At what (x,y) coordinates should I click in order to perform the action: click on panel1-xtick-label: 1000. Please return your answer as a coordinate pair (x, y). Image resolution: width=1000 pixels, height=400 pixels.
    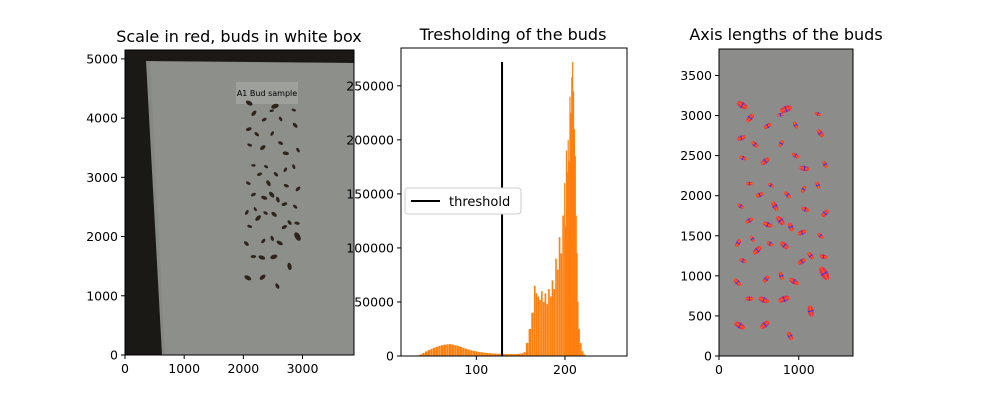
    Looking at the image, I should click on (184, 368).